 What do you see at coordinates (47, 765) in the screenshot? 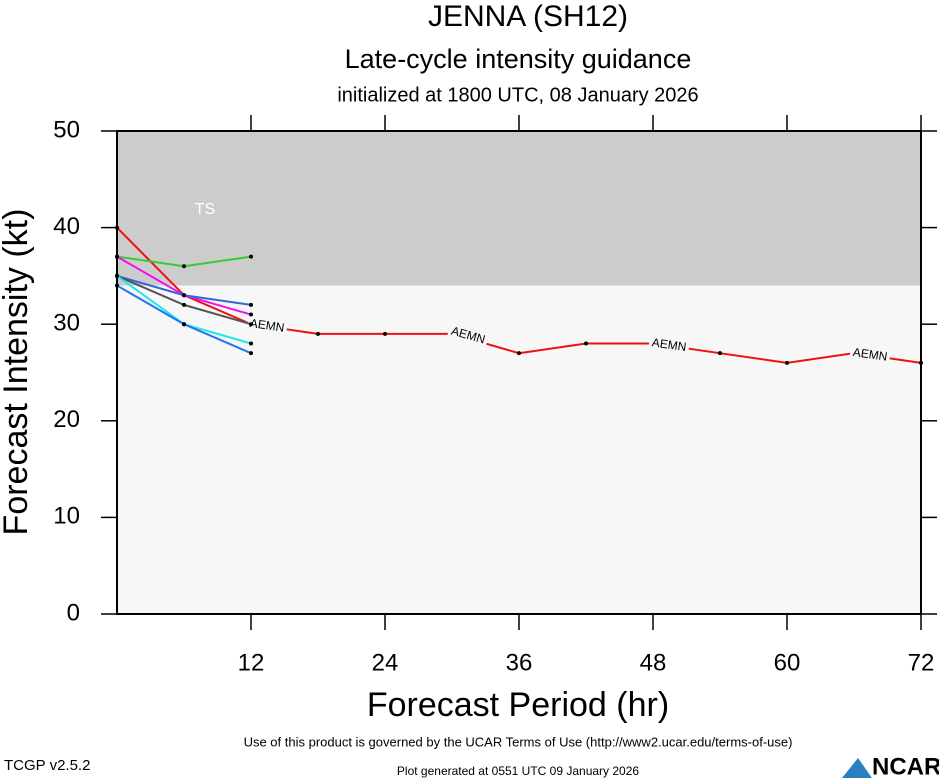
I see `version-text: TCGP v2.5.2` at bounding box center [47, 765].